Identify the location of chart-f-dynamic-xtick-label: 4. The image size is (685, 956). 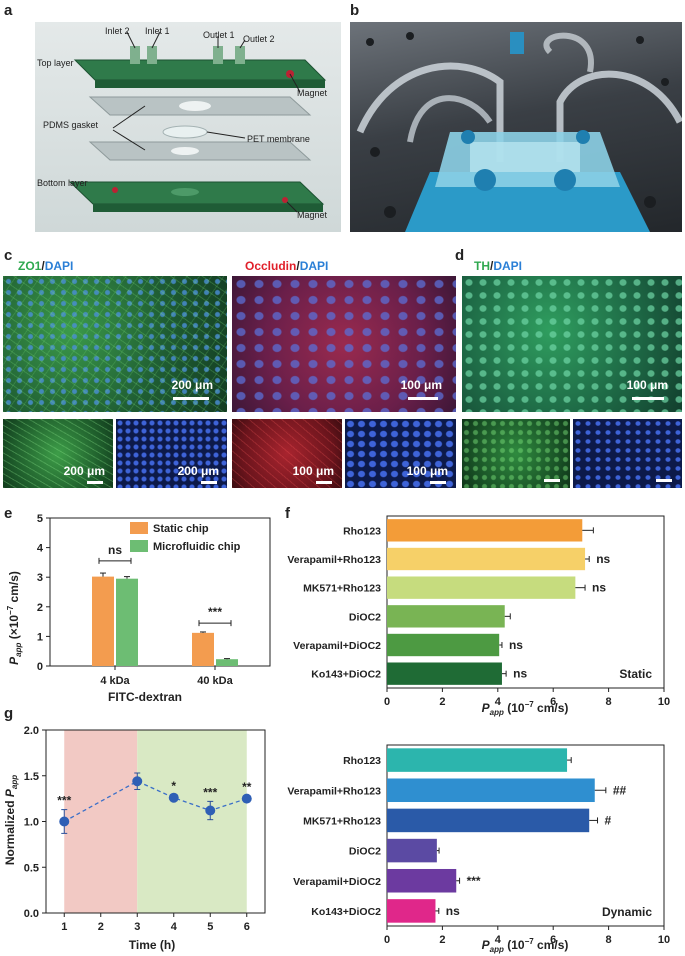
(498, 940).